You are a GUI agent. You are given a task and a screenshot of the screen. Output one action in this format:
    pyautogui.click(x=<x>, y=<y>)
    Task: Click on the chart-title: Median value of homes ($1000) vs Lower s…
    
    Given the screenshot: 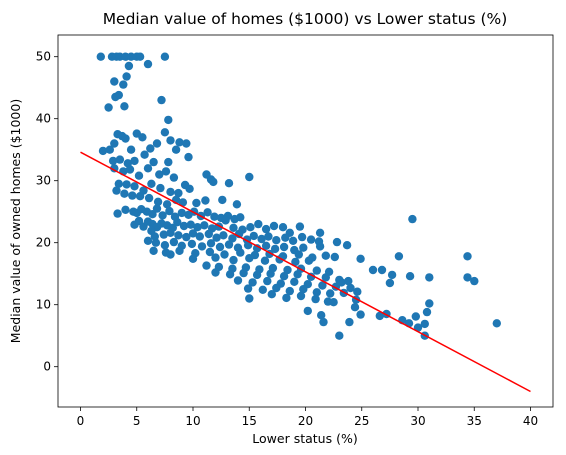 What is the action you would take?
    pyautogui.click(x=305, y=19)
    